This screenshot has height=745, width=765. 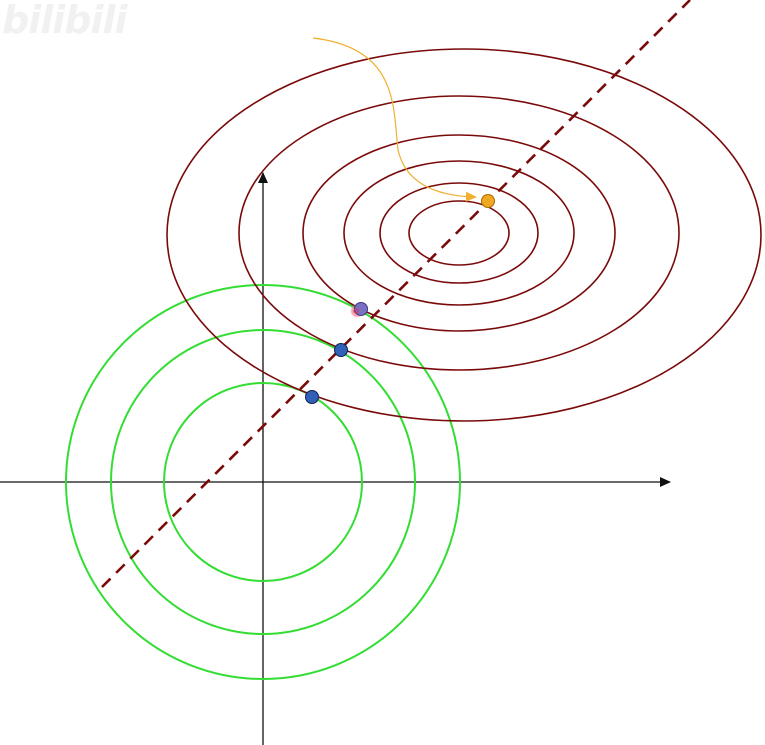 I want to click on green-contour-inner, so click(x=263, y=482).